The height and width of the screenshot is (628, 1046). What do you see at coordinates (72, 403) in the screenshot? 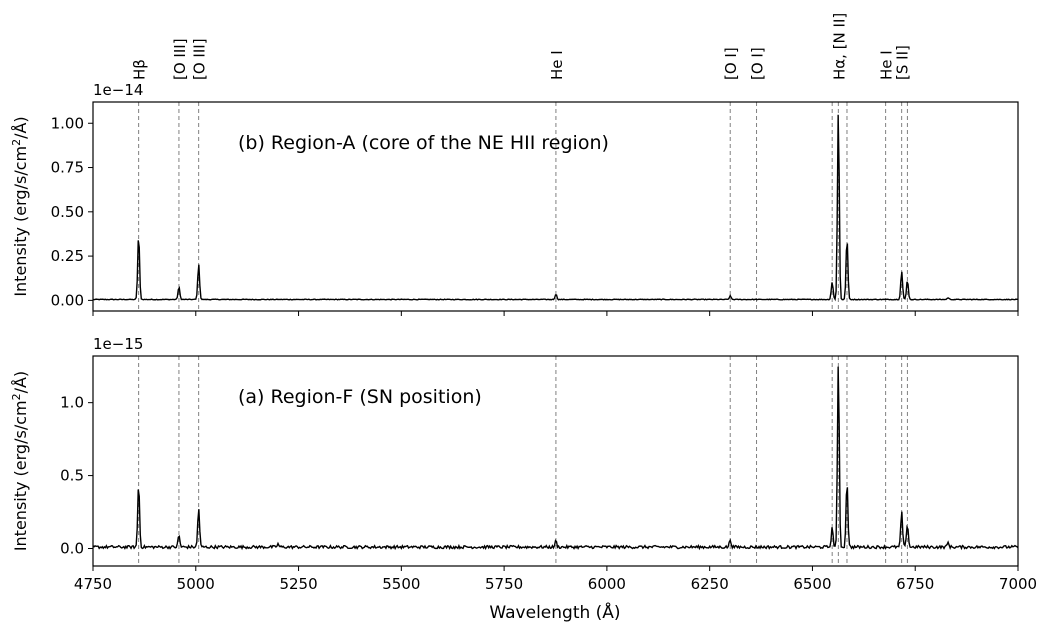
I see `y-tick-label: 1.0` at bounding box center [72, 403].